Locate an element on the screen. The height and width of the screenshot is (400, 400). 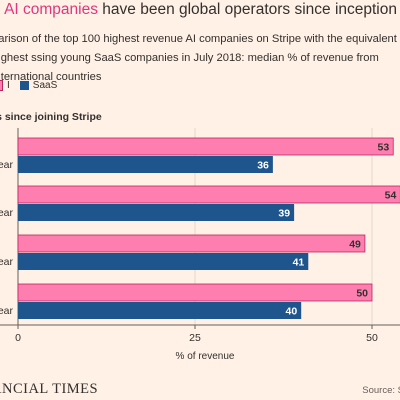
data-label-saas-0: 36 is located at coordinates (263, 166).